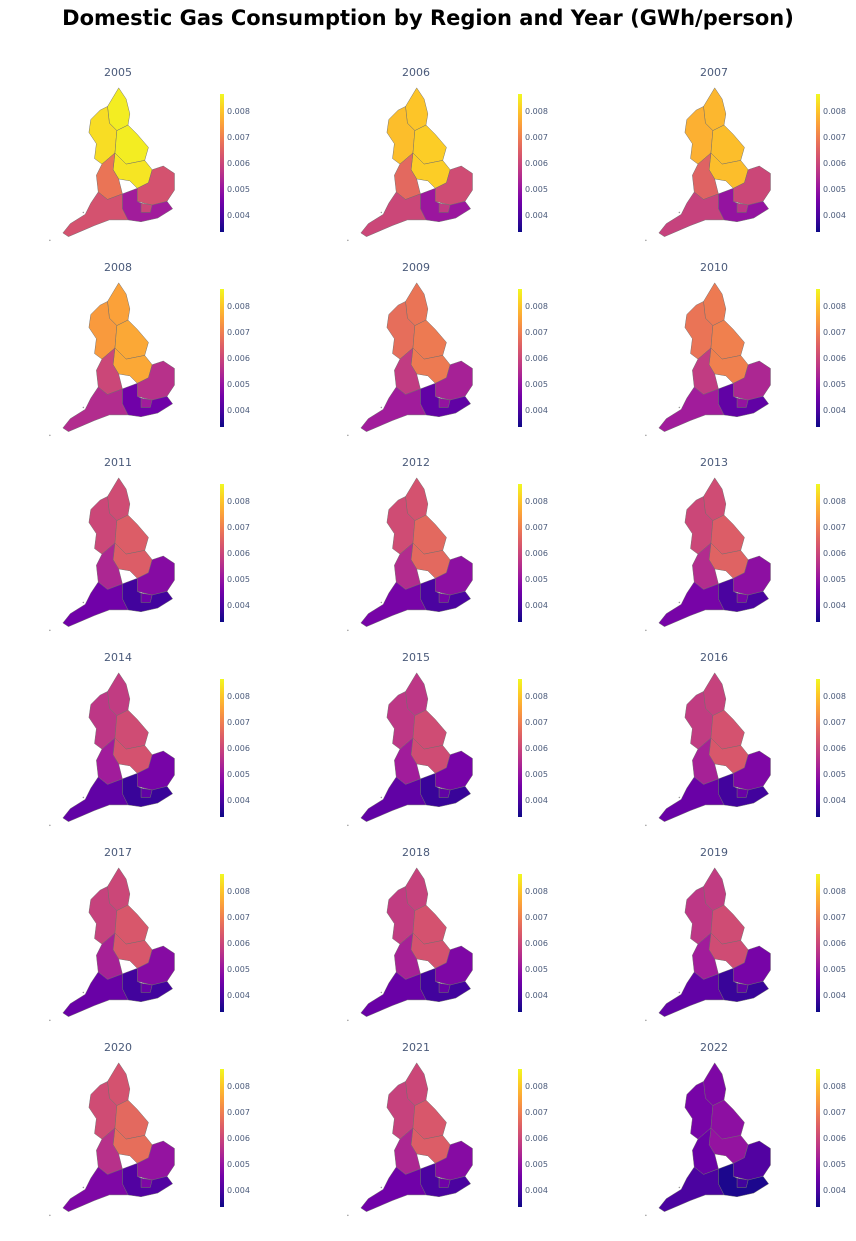  What do you see at coordinates (536, 553) in the screenshot?
I see `colorbar-tick-label: 0.006` at bounding box center [536, 553].